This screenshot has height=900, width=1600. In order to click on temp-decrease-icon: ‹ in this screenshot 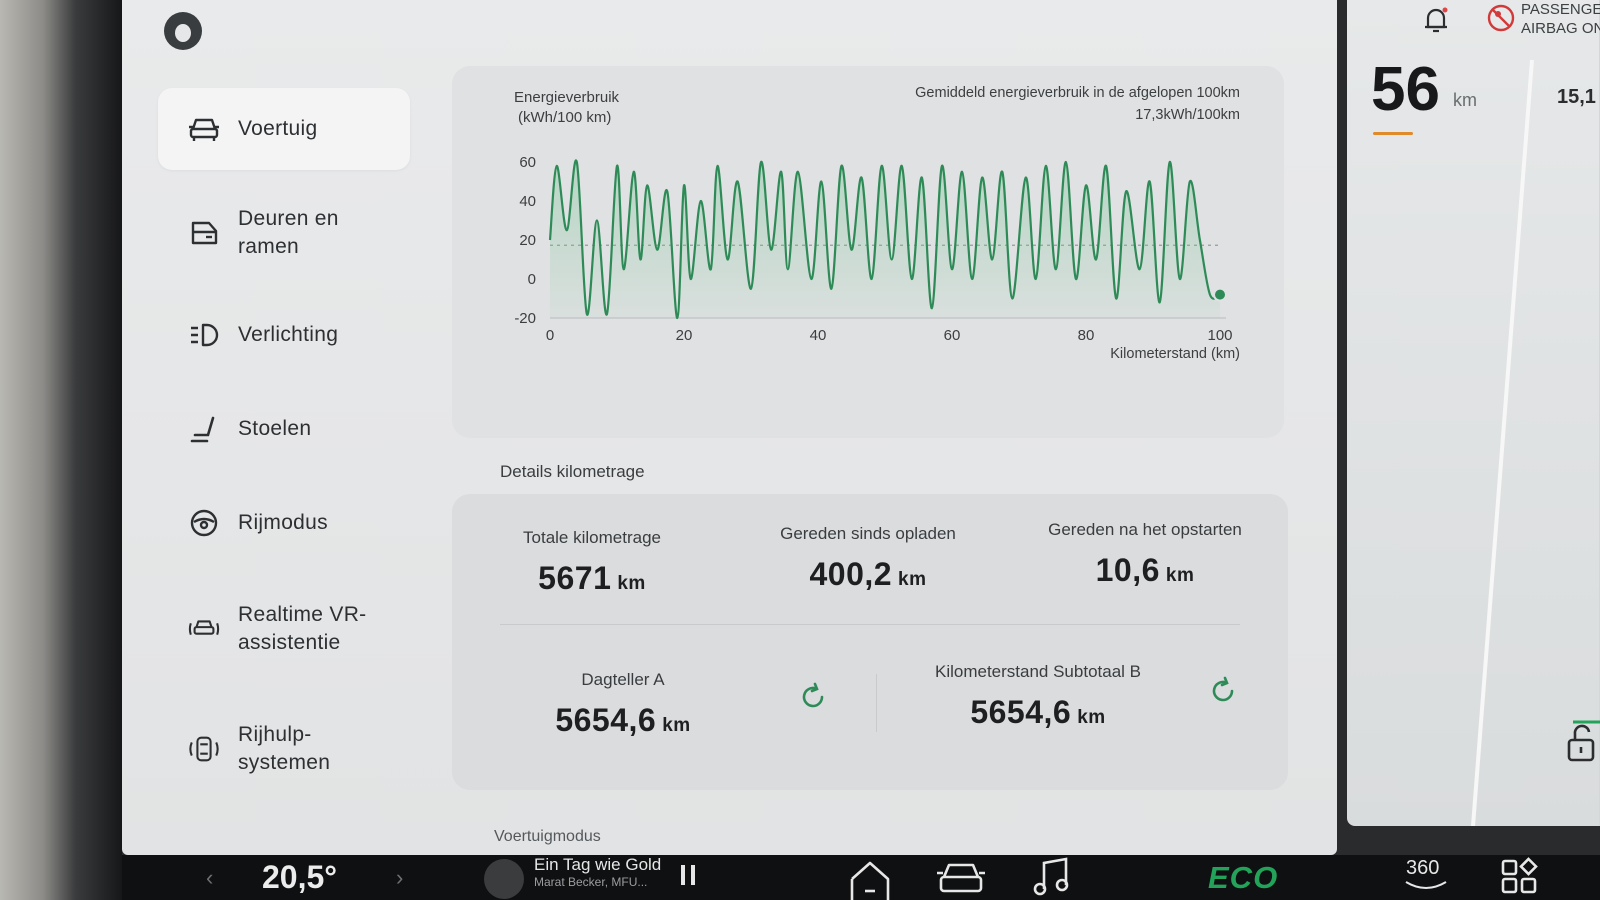, I will do `click(210, 877)`.